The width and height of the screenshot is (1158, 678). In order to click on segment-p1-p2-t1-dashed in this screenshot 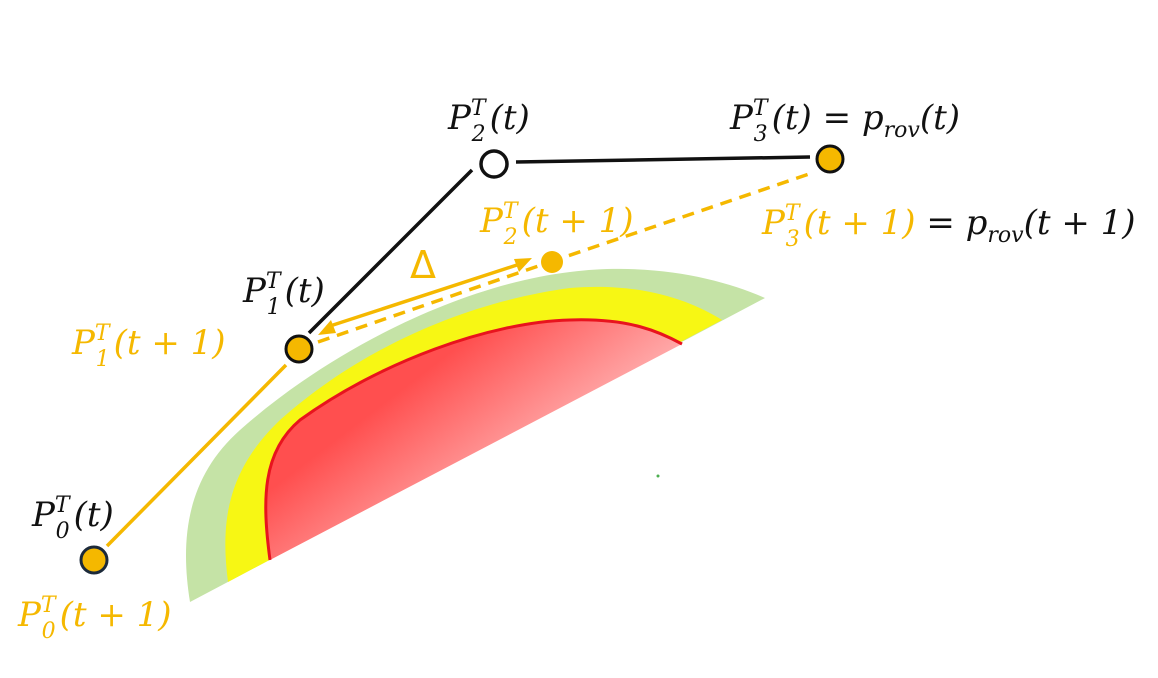, I will do `click(434, 302)`.